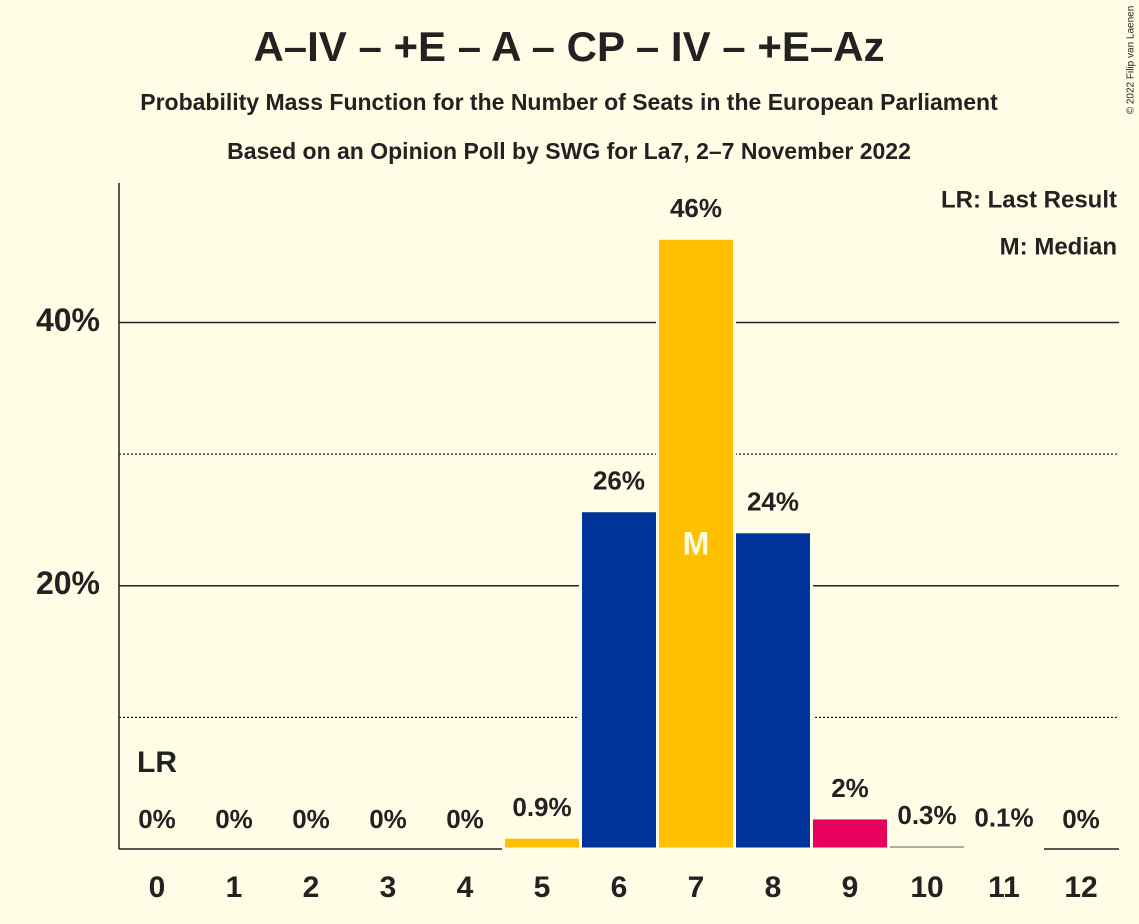 The image size is (1139, 924). I want to click on x-tick-label: 11, so click(1004, 887).